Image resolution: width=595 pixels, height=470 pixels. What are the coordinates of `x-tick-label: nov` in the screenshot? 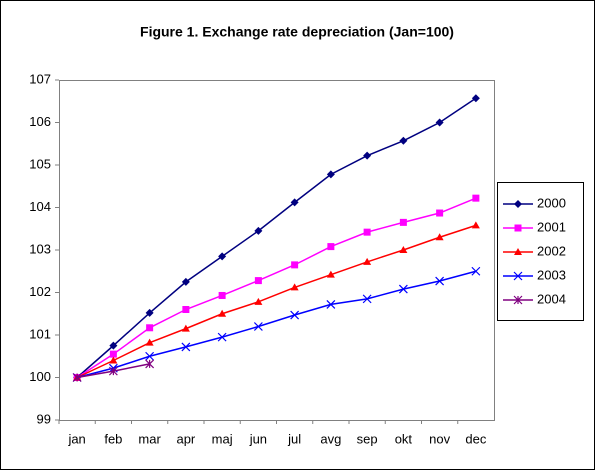 It's located at (439, 438).